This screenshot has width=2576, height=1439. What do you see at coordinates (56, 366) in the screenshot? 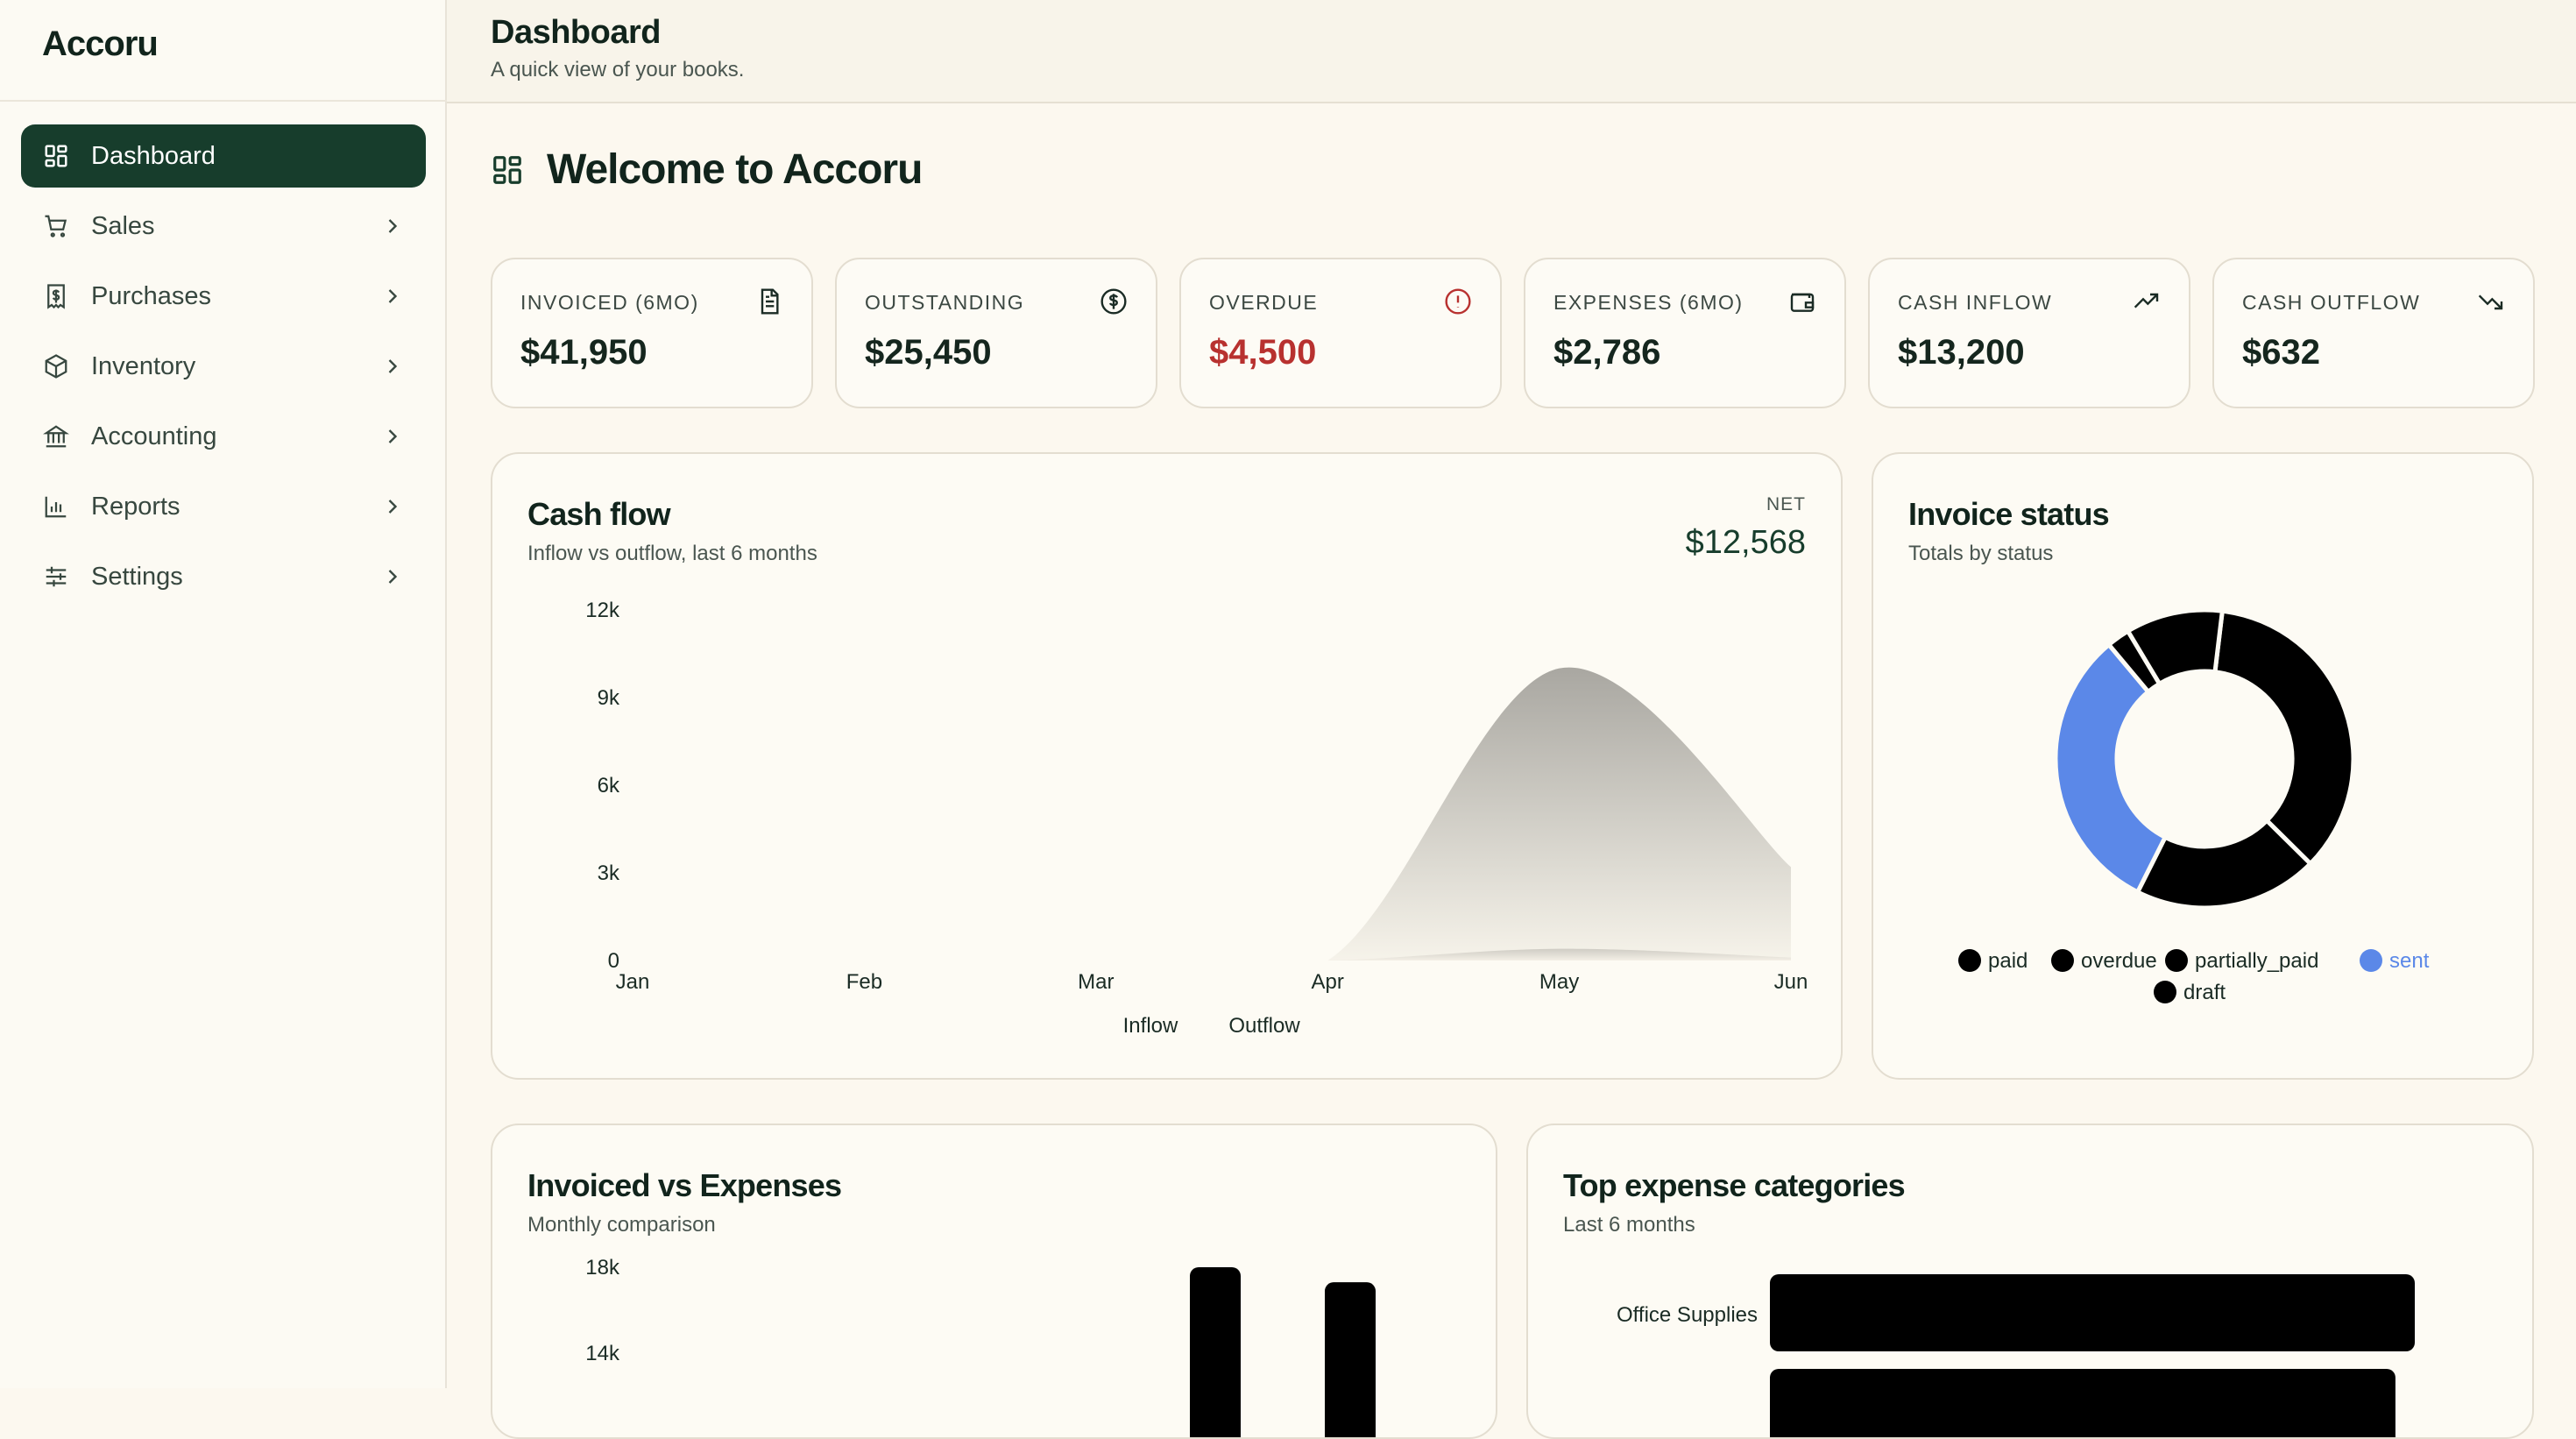
I see `box-icon` at bounding box center [56, 366].